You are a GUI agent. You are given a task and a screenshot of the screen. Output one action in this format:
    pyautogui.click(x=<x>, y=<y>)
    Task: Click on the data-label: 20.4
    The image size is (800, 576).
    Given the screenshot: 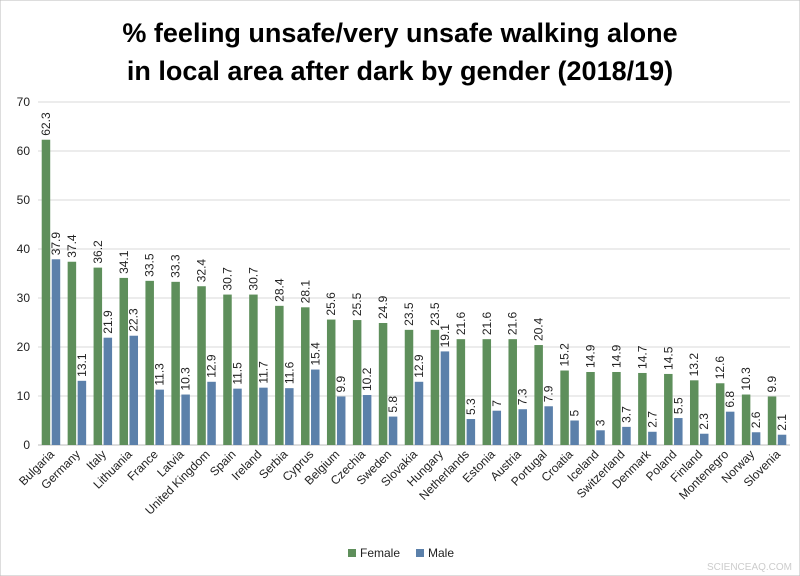 What is the action you would take?
    pyautogui.click(x=539, y=329)
    